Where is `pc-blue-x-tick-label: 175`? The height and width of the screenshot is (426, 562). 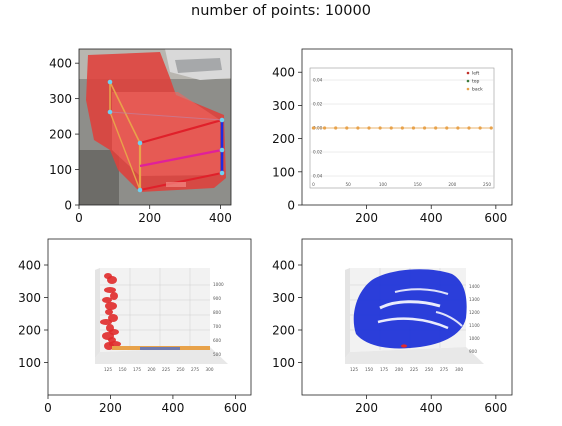 pc-blue-x-tick-label: 175 is located at coordinates (384, 369).